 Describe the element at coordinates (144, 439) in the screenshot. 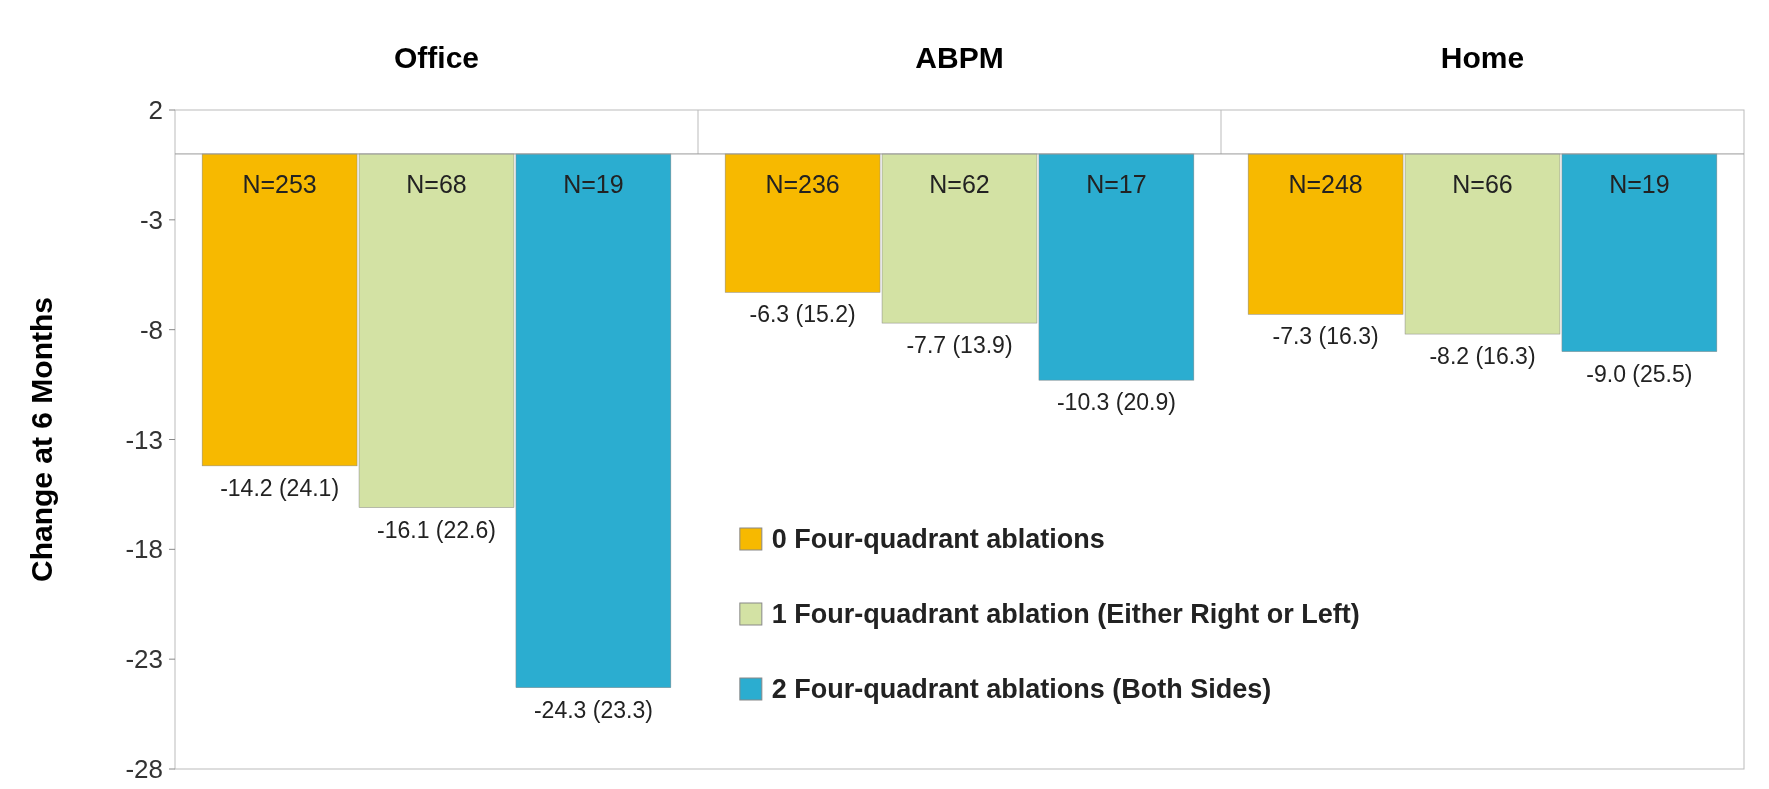

I see `y-tick-label: -13` at that location.